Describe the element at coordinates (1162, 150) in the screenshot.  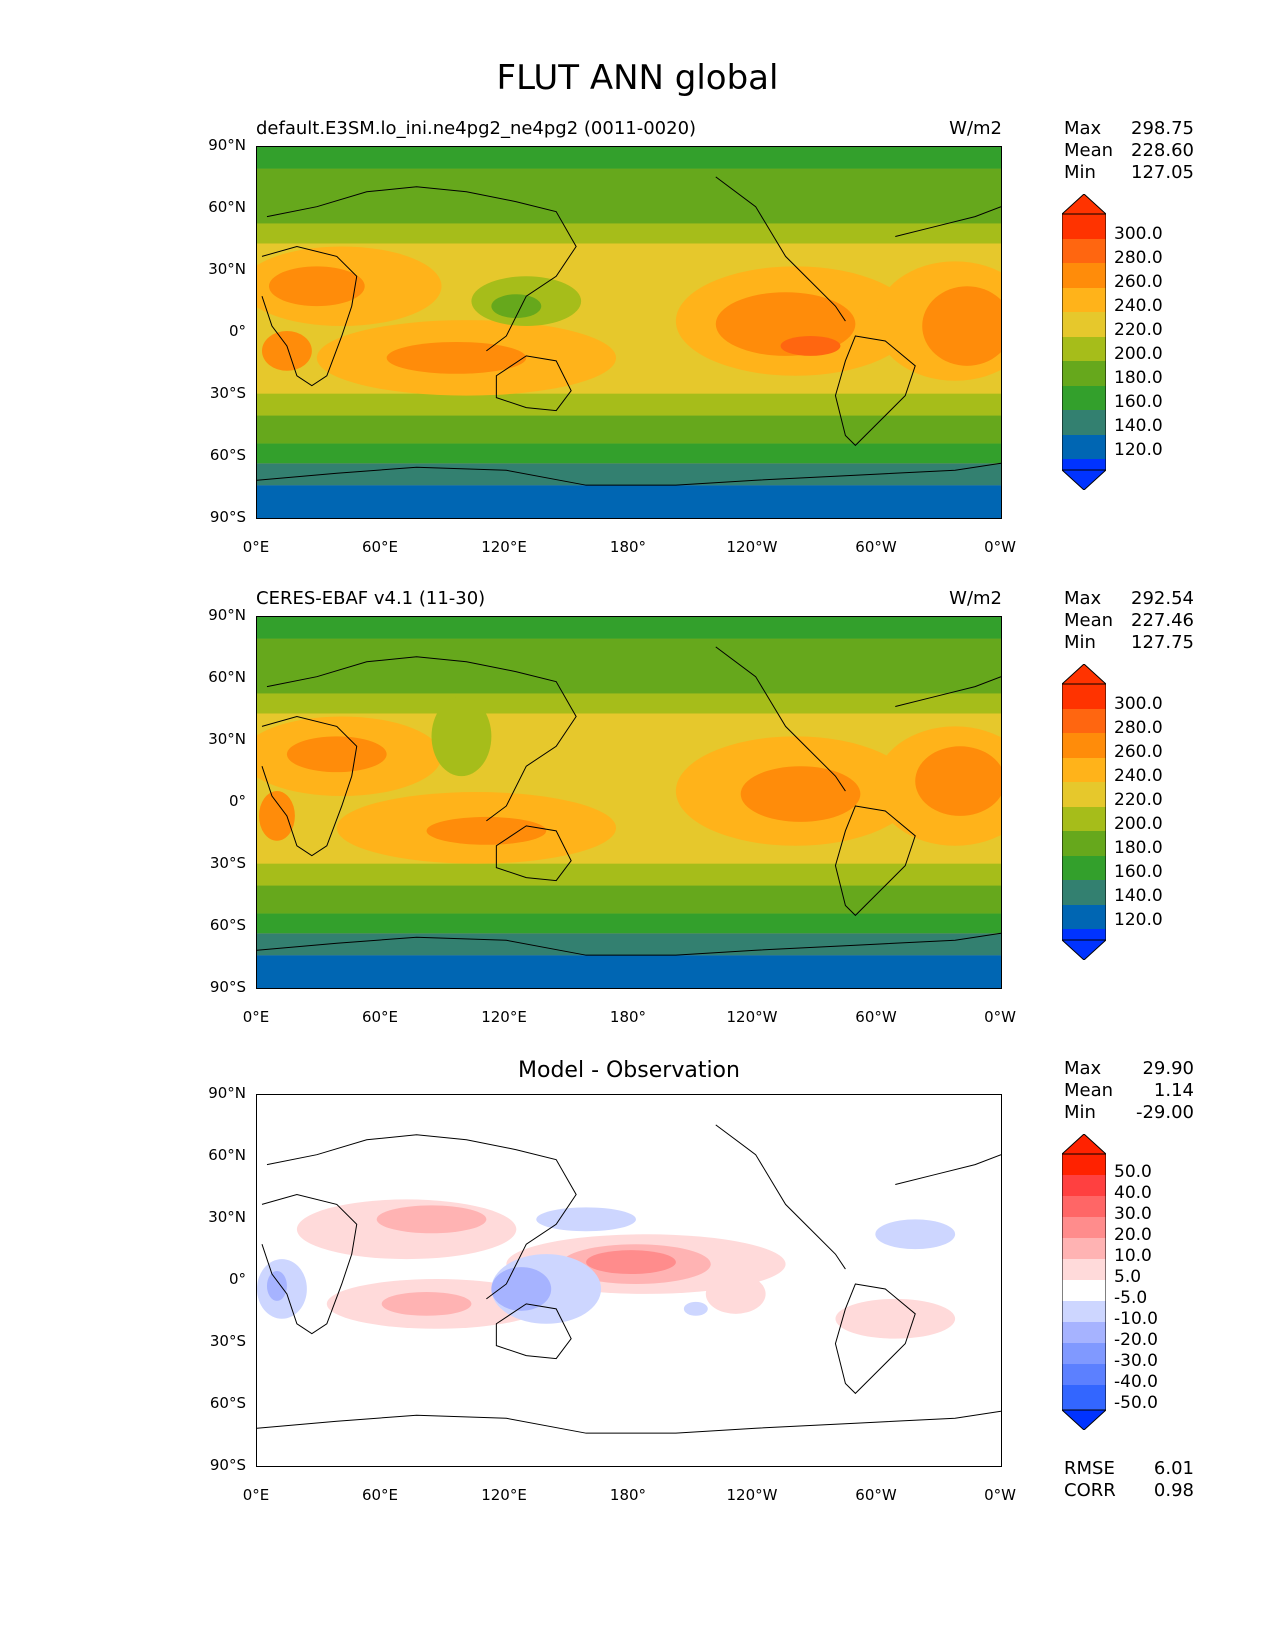
I see `stat-mean-value: 228.60` at that location.